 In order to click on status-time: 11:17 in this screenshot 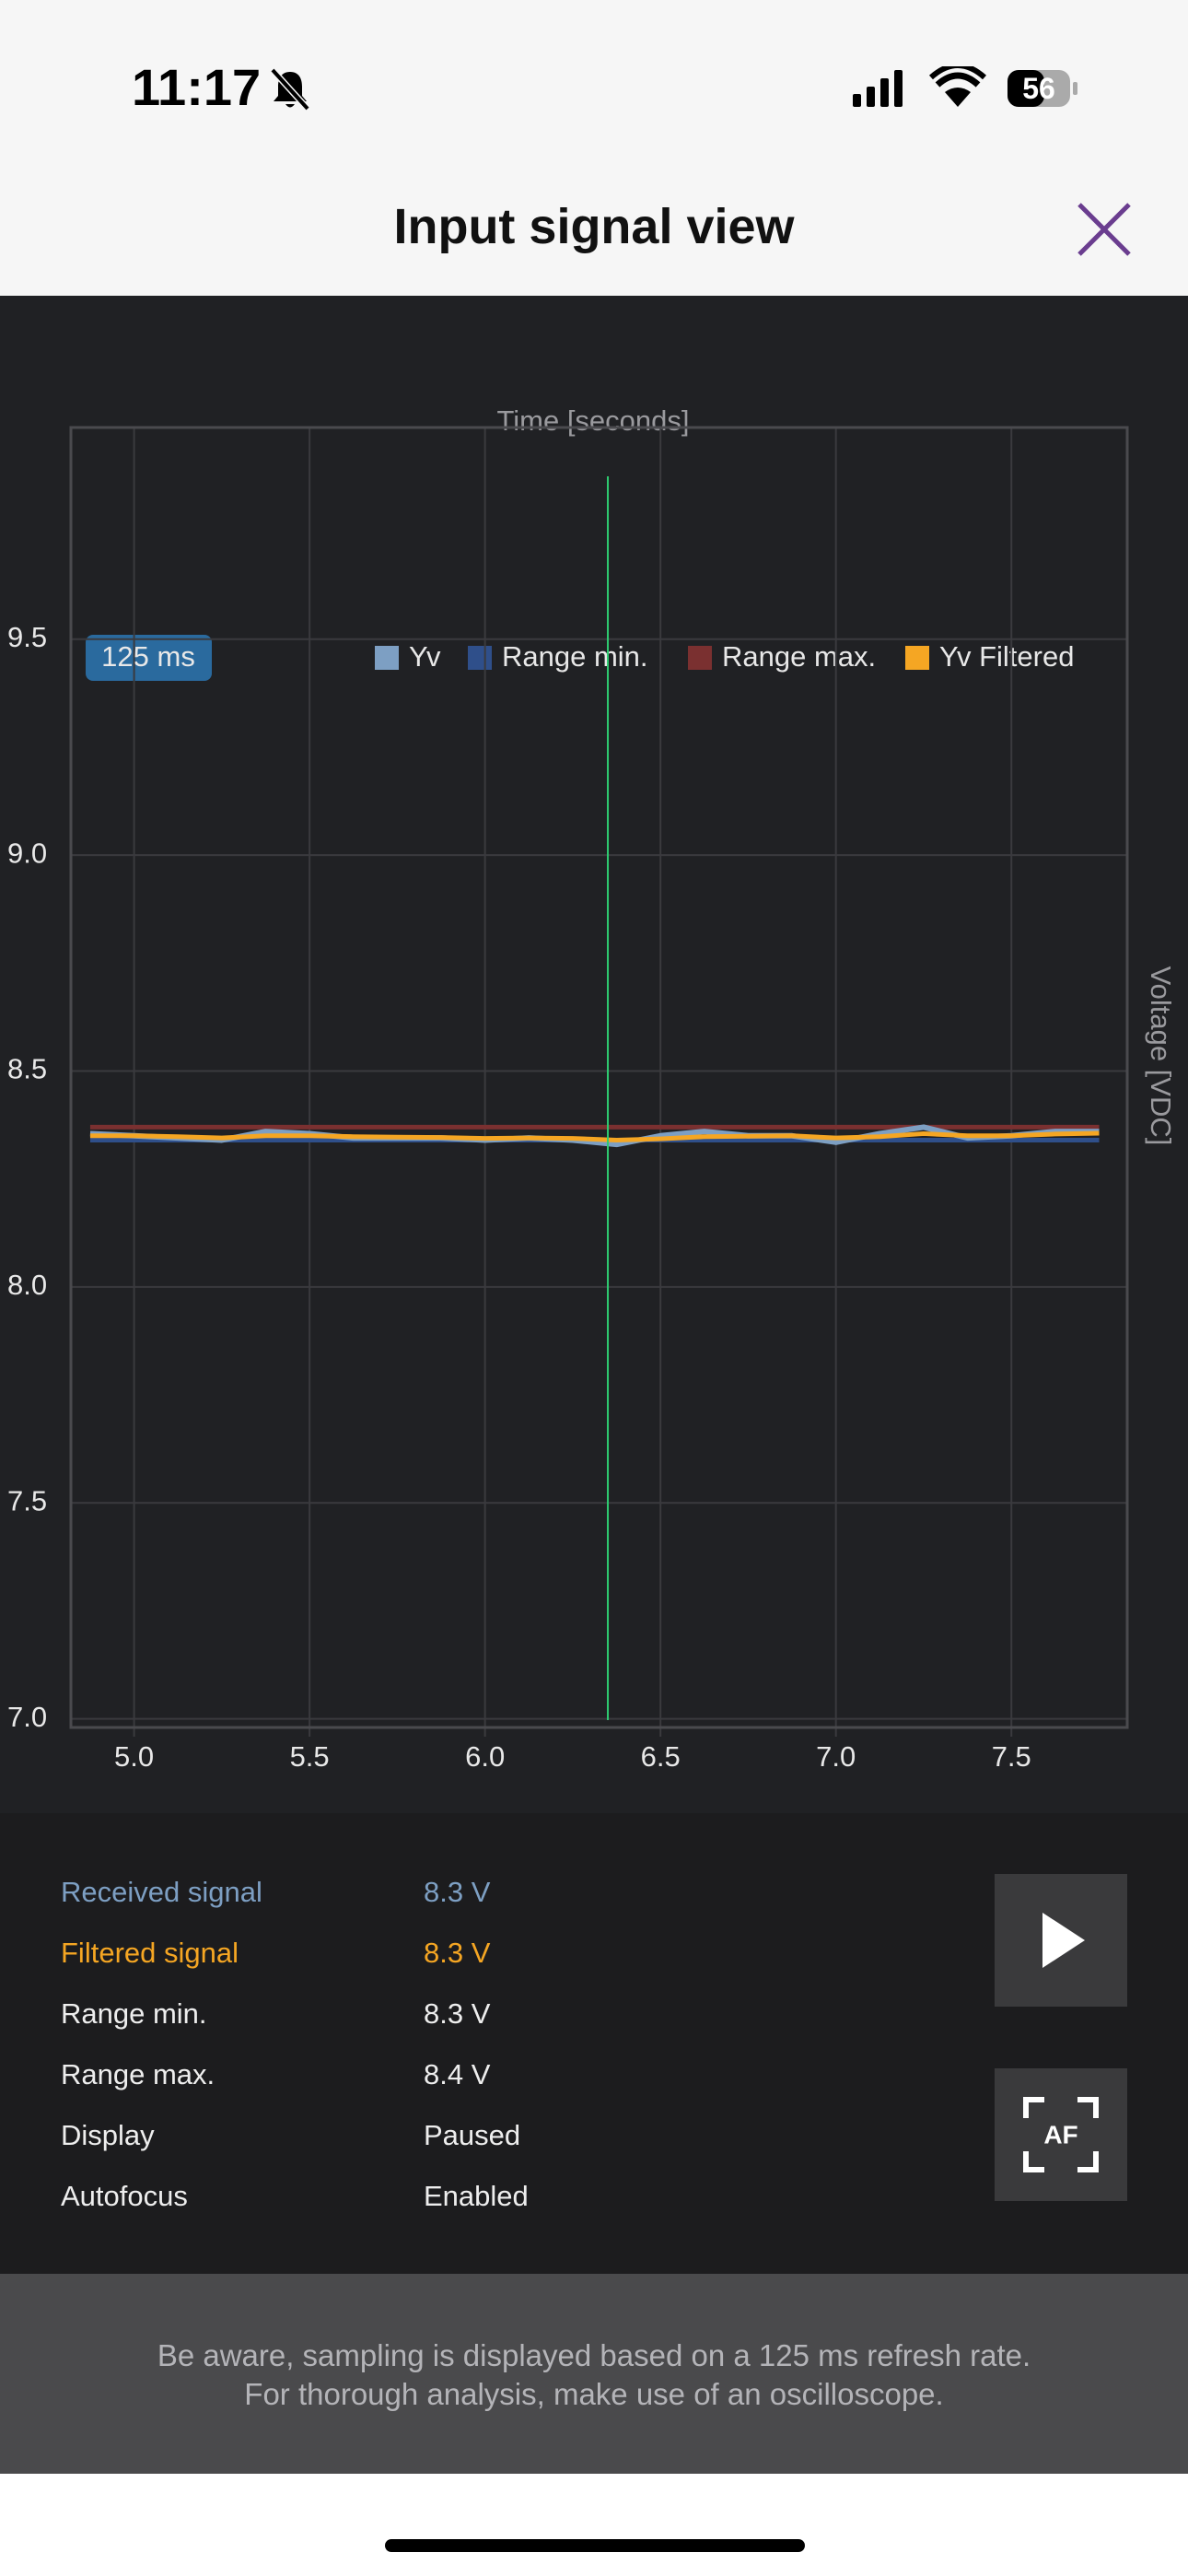, I will do `click(197, 87)`.